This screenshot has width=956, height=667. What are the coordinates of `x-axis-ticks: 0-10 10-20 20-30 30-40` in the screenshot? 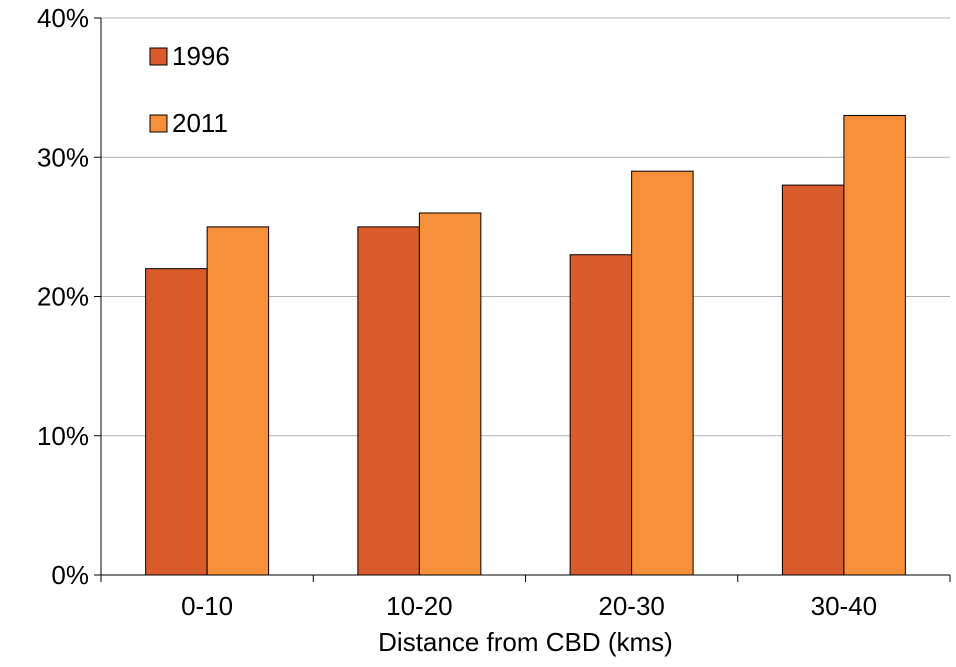 It's located at (525, 598).